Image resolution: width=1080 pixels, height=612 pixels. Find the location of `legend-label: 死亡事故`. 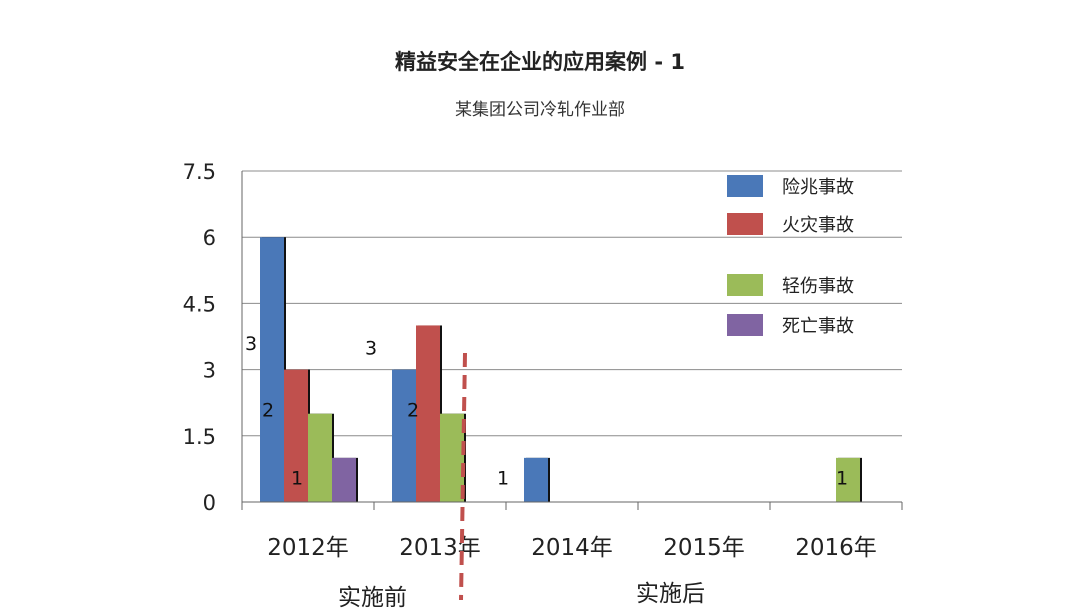

legend-label: 死亡事故 is located at coordinates (818, 326).